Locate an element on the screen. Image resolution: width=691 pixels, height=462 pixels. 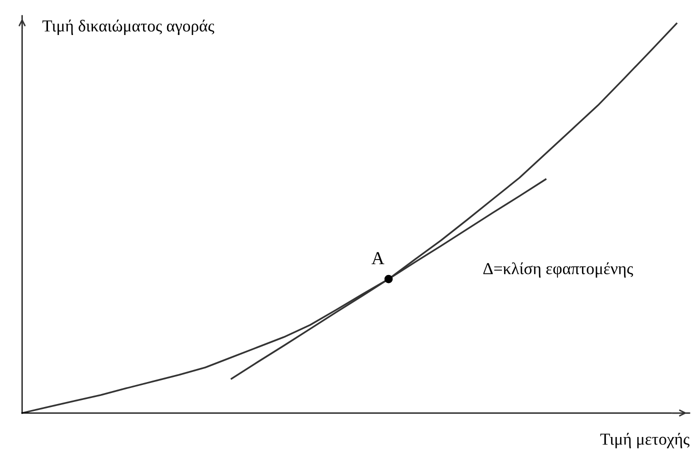
annotation: Δ=κλίση εφαπτομένης is located at coordinates (558, 270).